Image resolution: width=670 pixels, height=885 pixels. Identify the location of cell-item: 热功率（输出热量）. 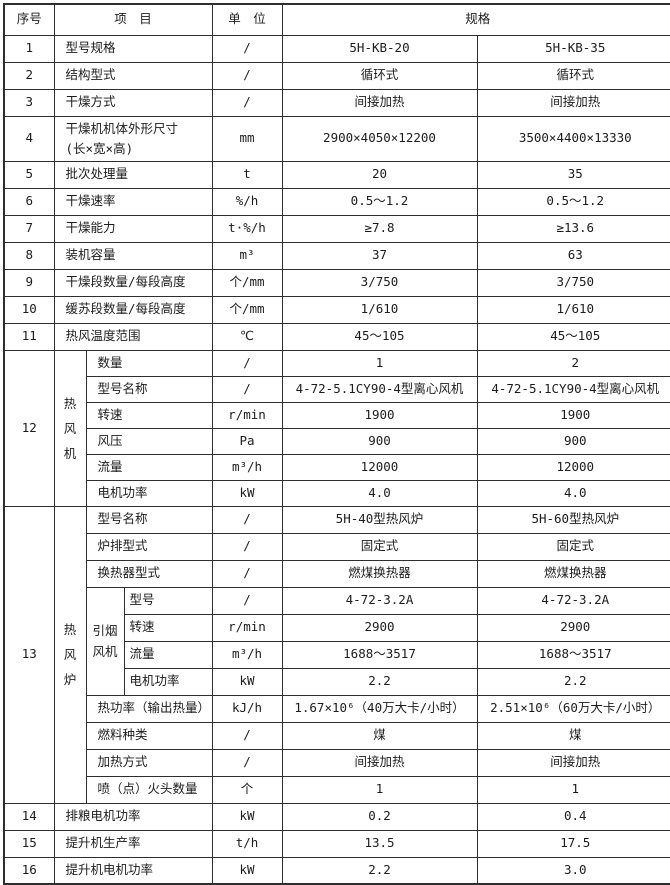
(149, 708).